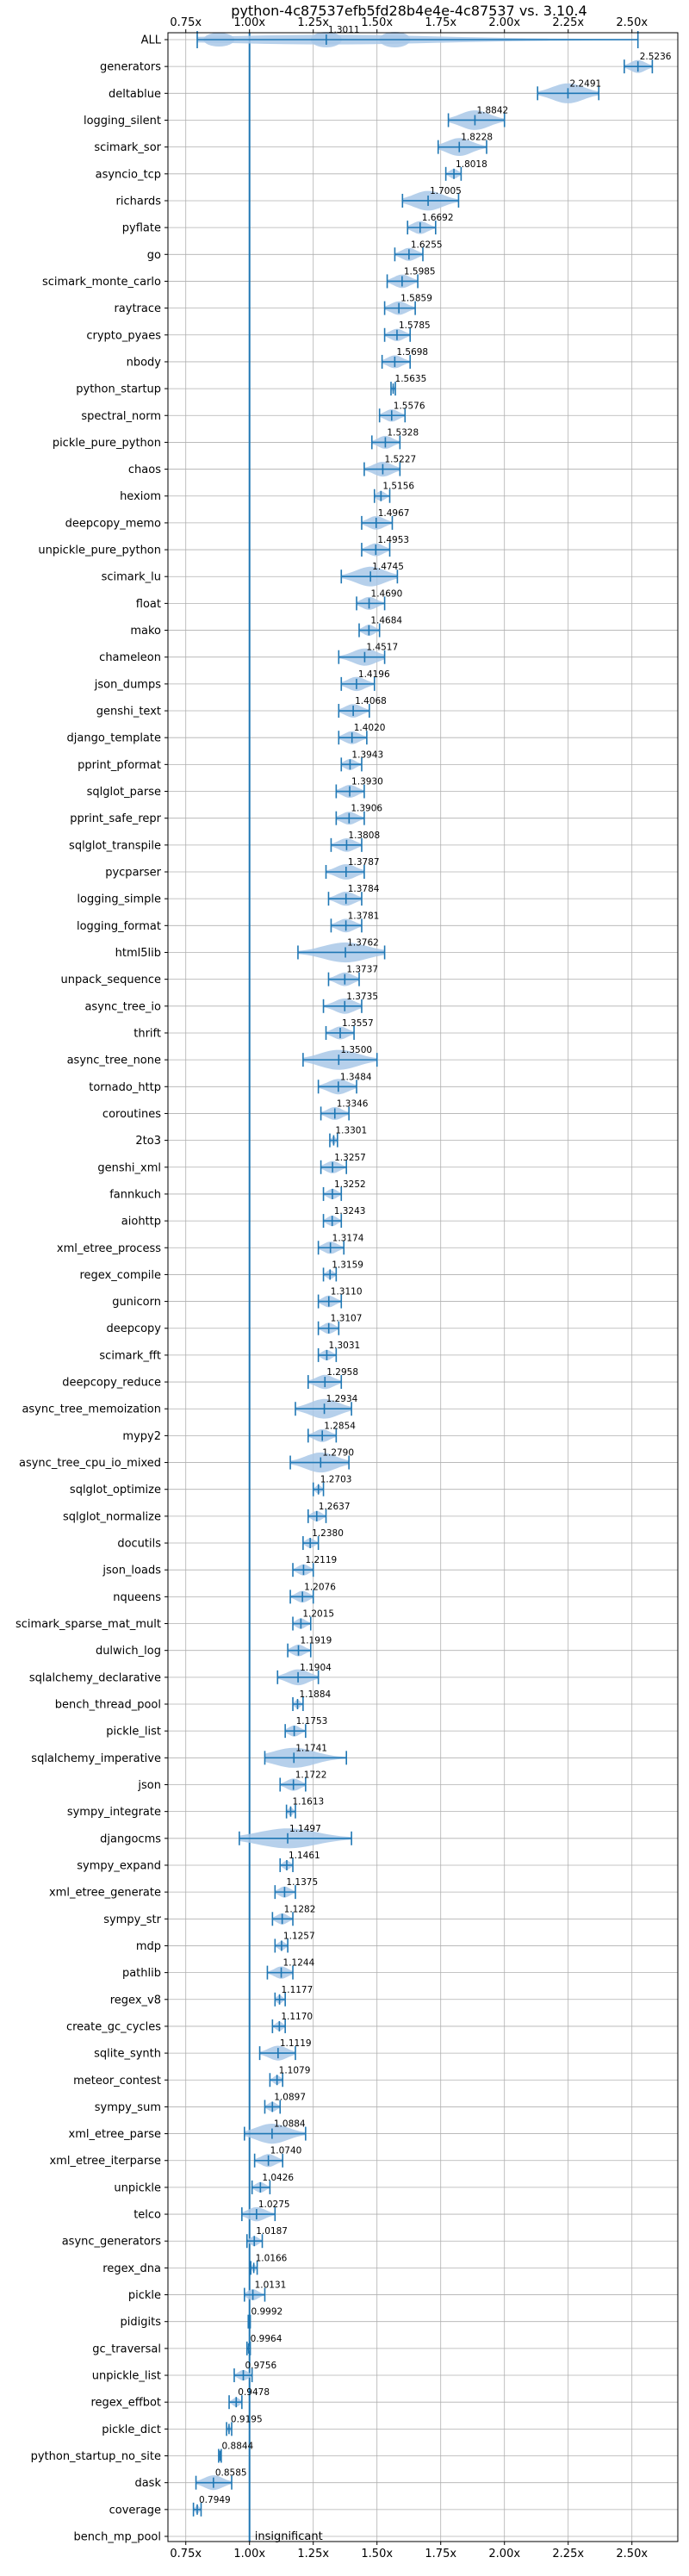  What do you see at coordinates (141, 229) in the screenshot?
I see `y-tick-label: pyflate` at bounding box center [141, 229].